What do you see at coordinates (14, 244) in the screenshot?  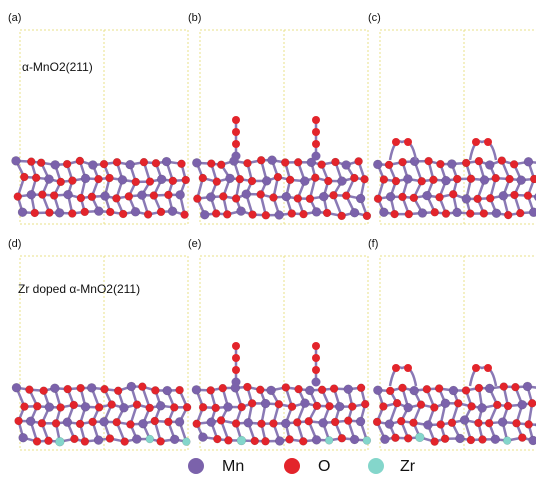 I see `panel-label: (d)` at bounding box center [14, 244].